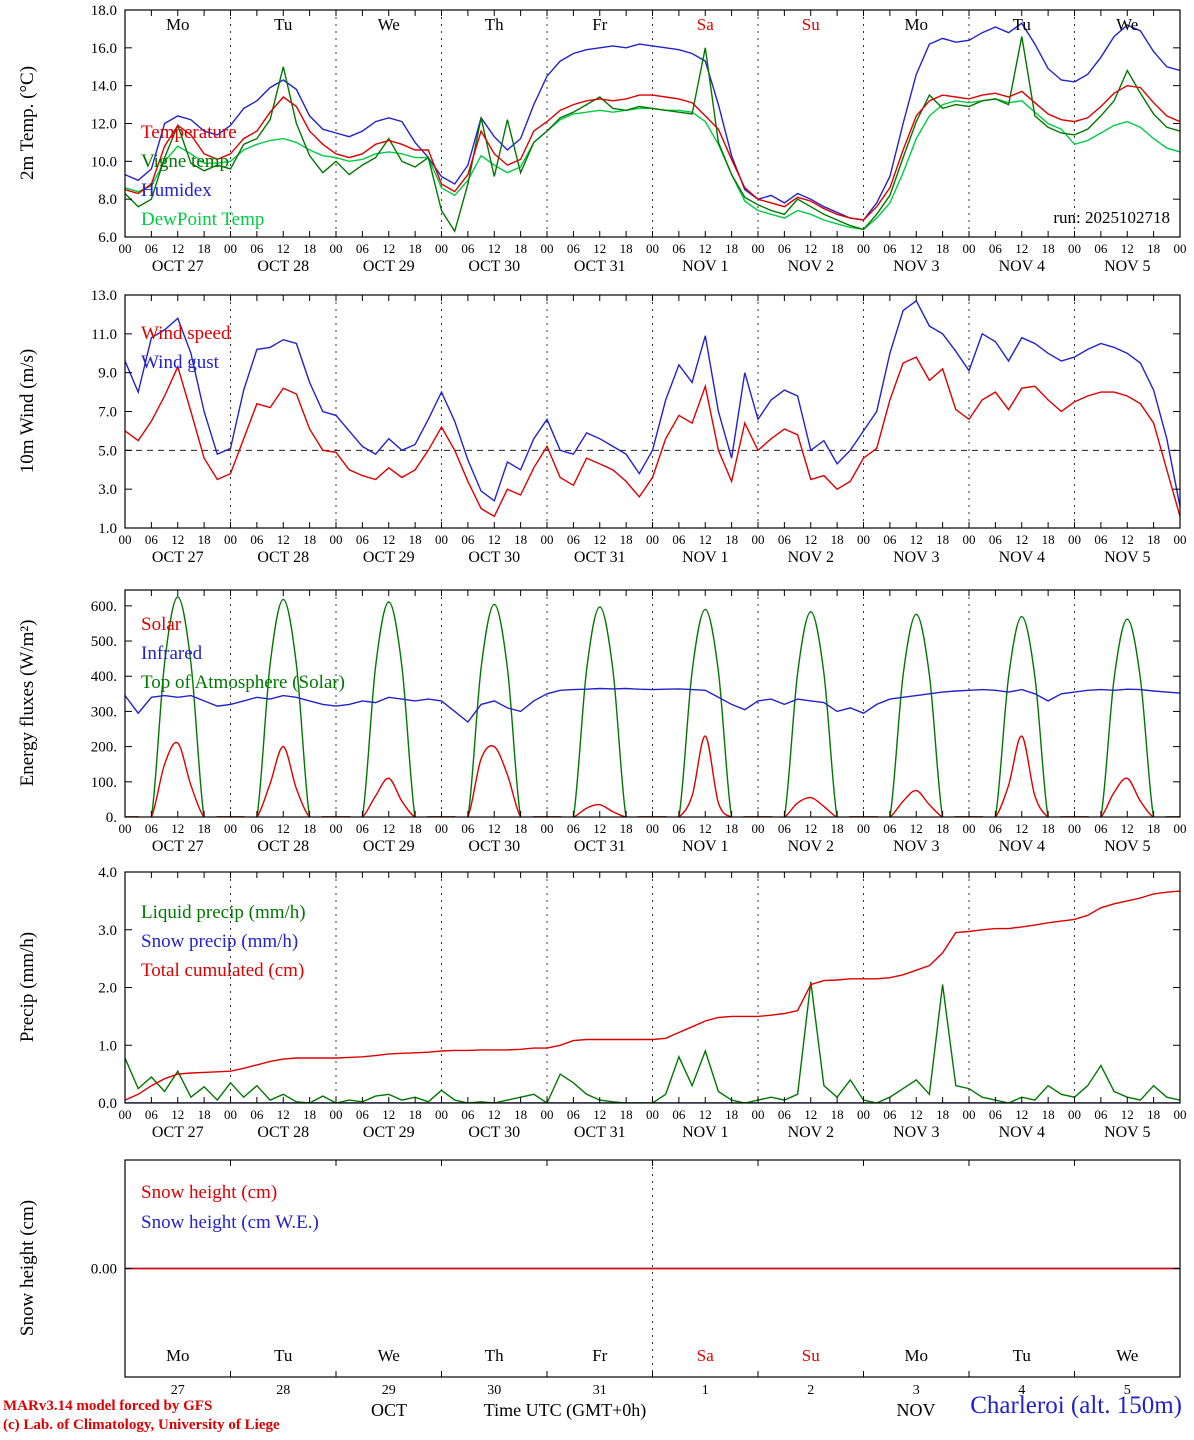 Image resolution: width=1194 pixels, height=1440 pixels. I want to click on y-axis-label-wind: 10m Wind (m/s), so click(27, 411).